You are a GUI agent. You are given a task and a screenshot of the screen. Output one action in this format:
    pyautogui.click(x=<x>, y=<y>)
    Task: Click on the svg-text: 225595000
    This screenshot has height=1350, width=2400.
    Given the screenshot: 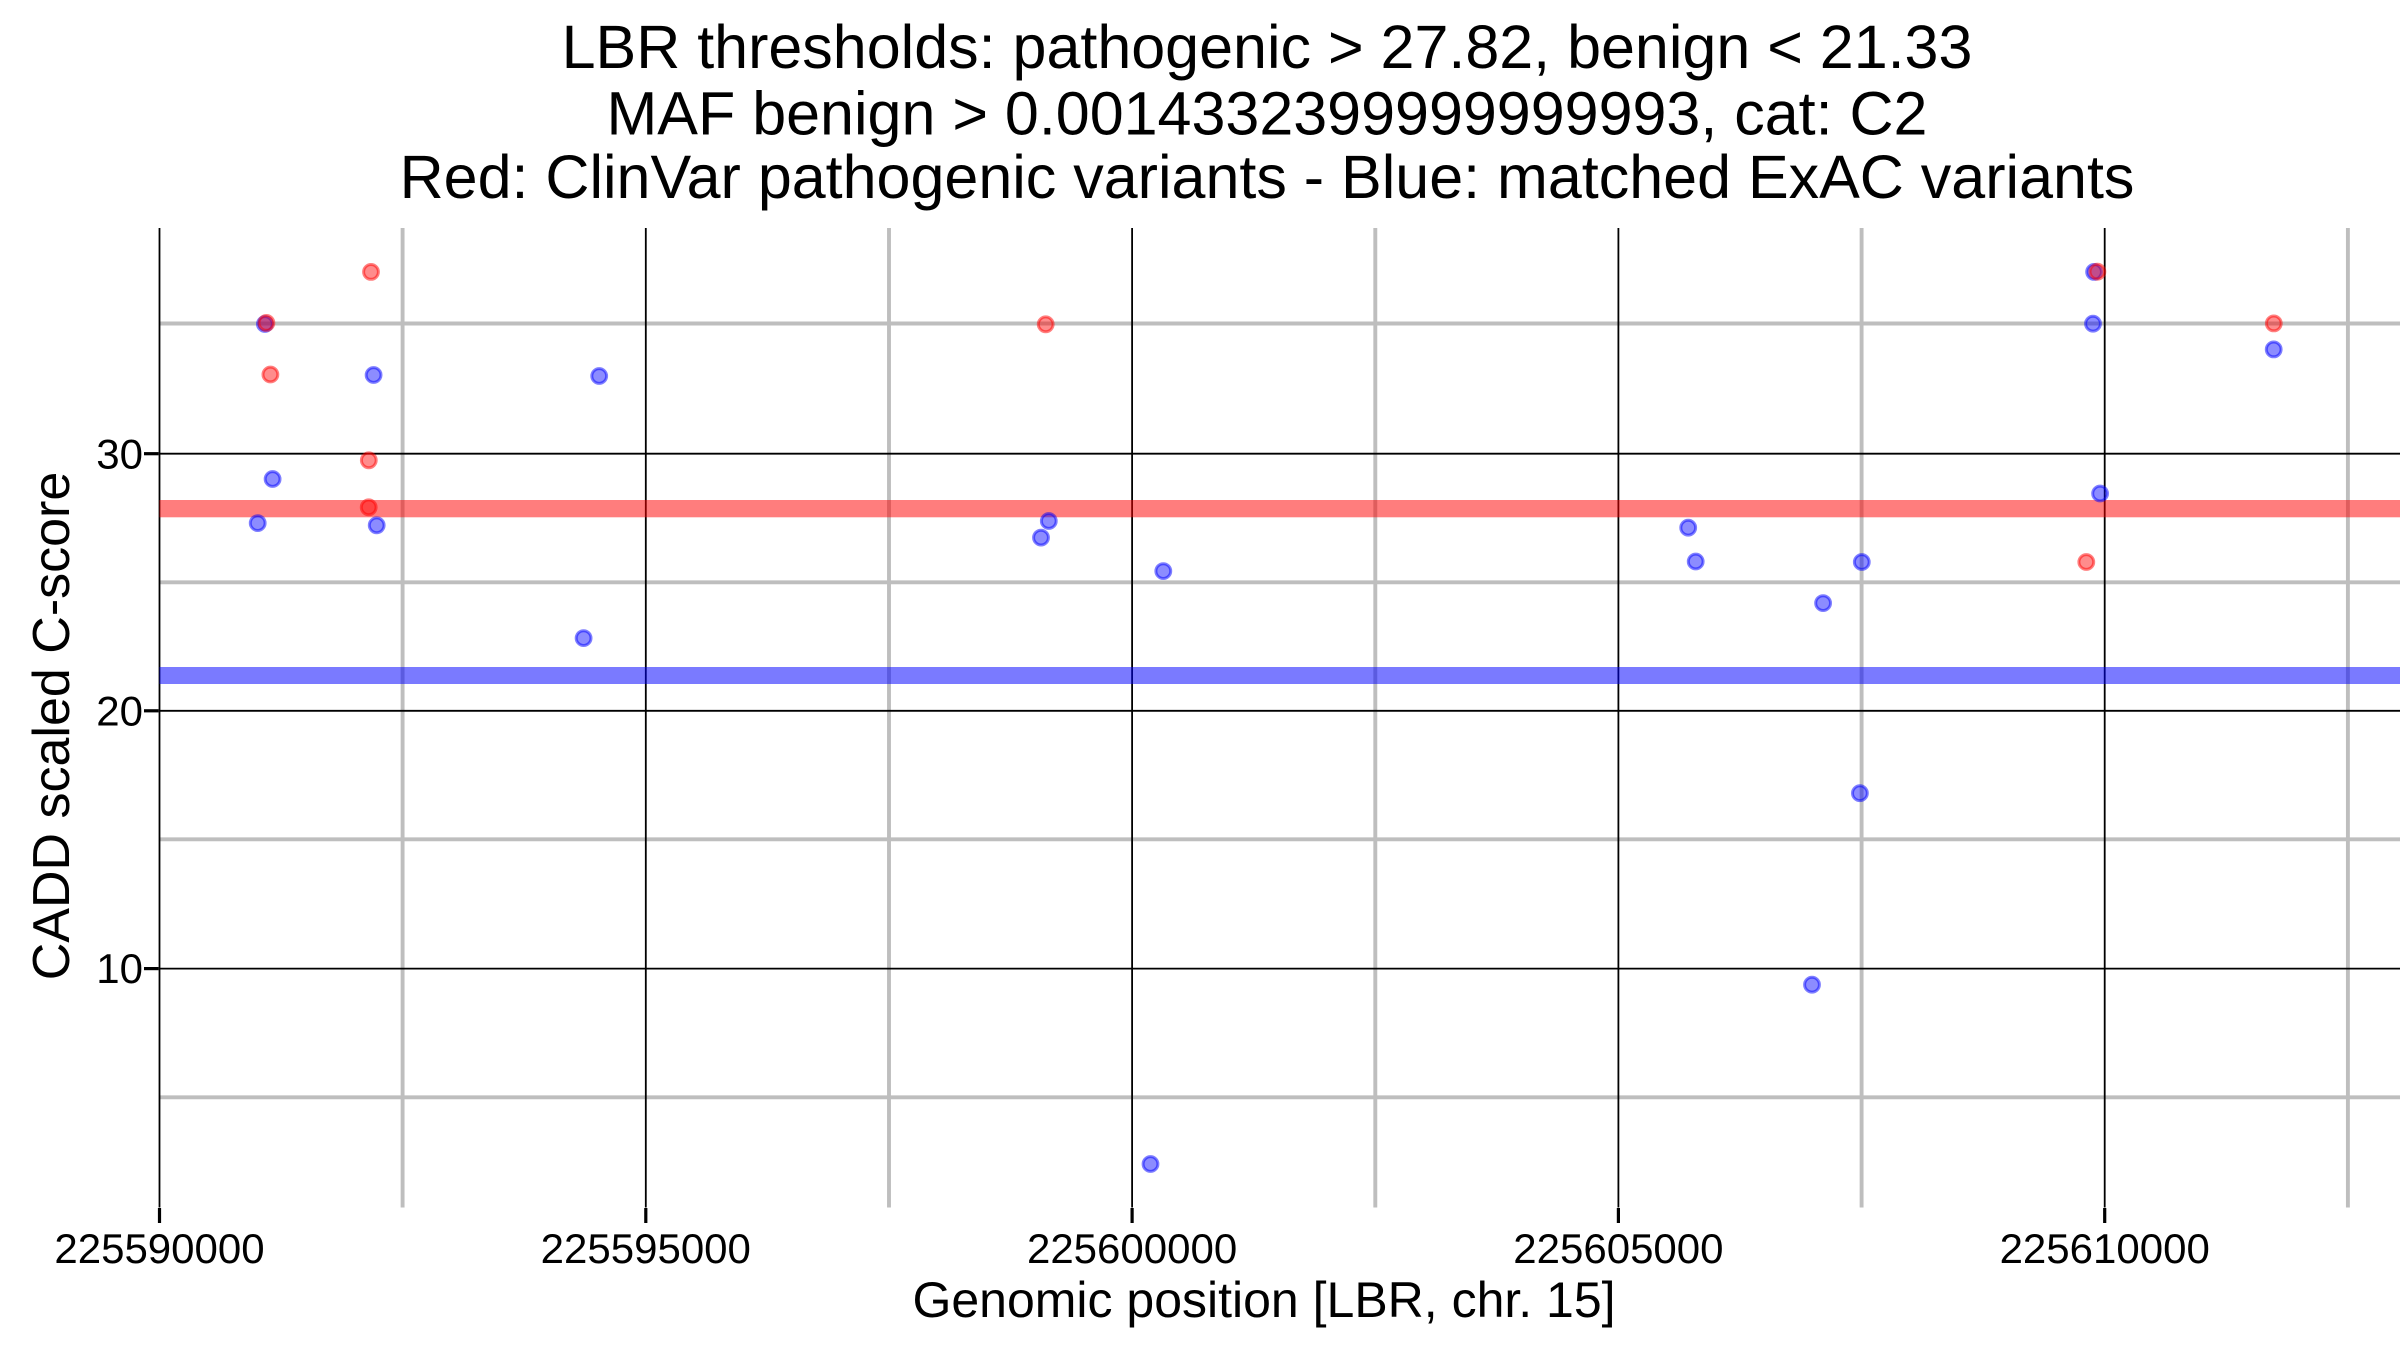 What is the action you would take?
    pyautogui.click(x=646, y=1248)
    